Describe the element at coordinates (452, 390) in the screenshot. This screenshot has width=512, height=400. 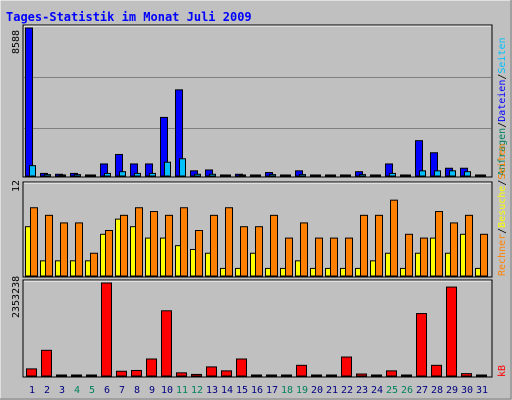
I see `day-label: 29` at that location.